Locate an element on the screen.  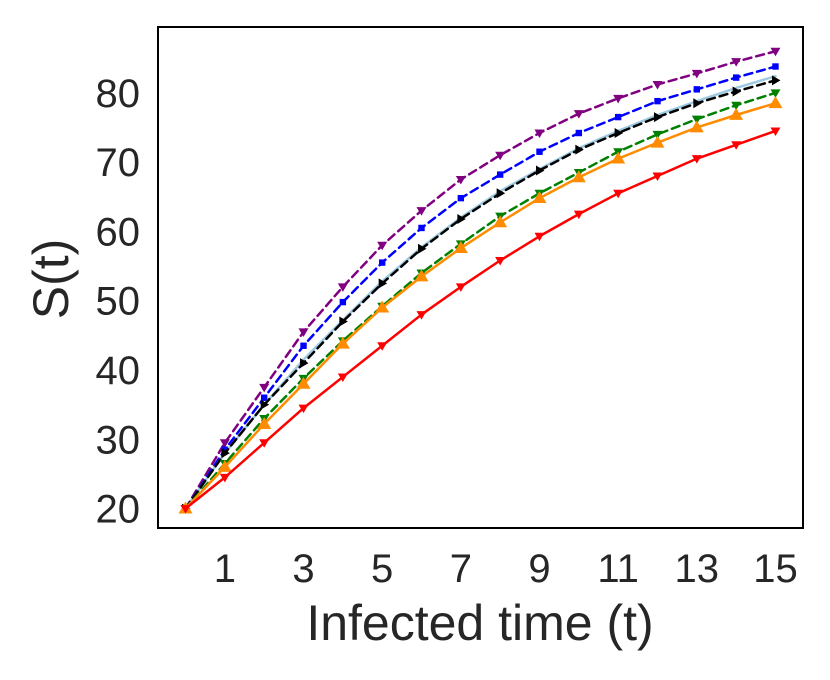
x-tick-label: 9 is located at coordinates (539, 569).